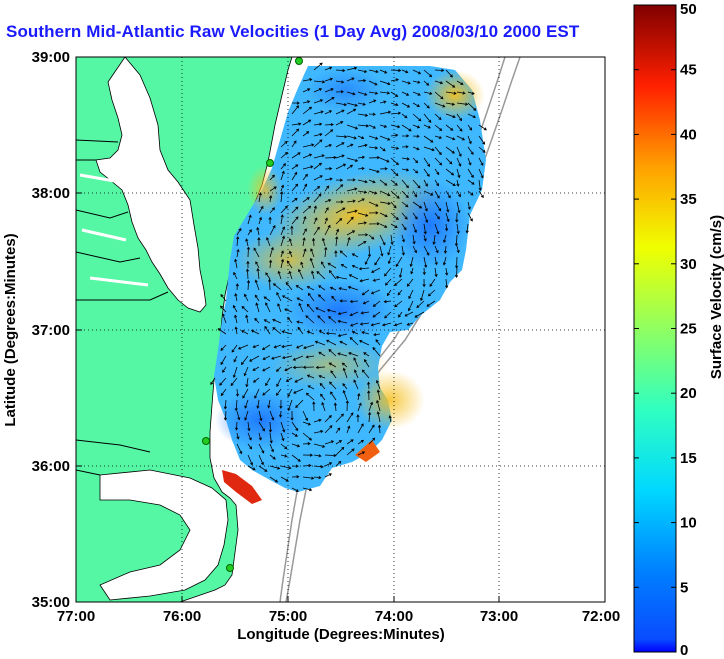 The image size is (724, 659). What do you see at coordinates (51, 57) in the screenshot?
I see `y-tick-label: 39:00` at bounding box center [51, 57].